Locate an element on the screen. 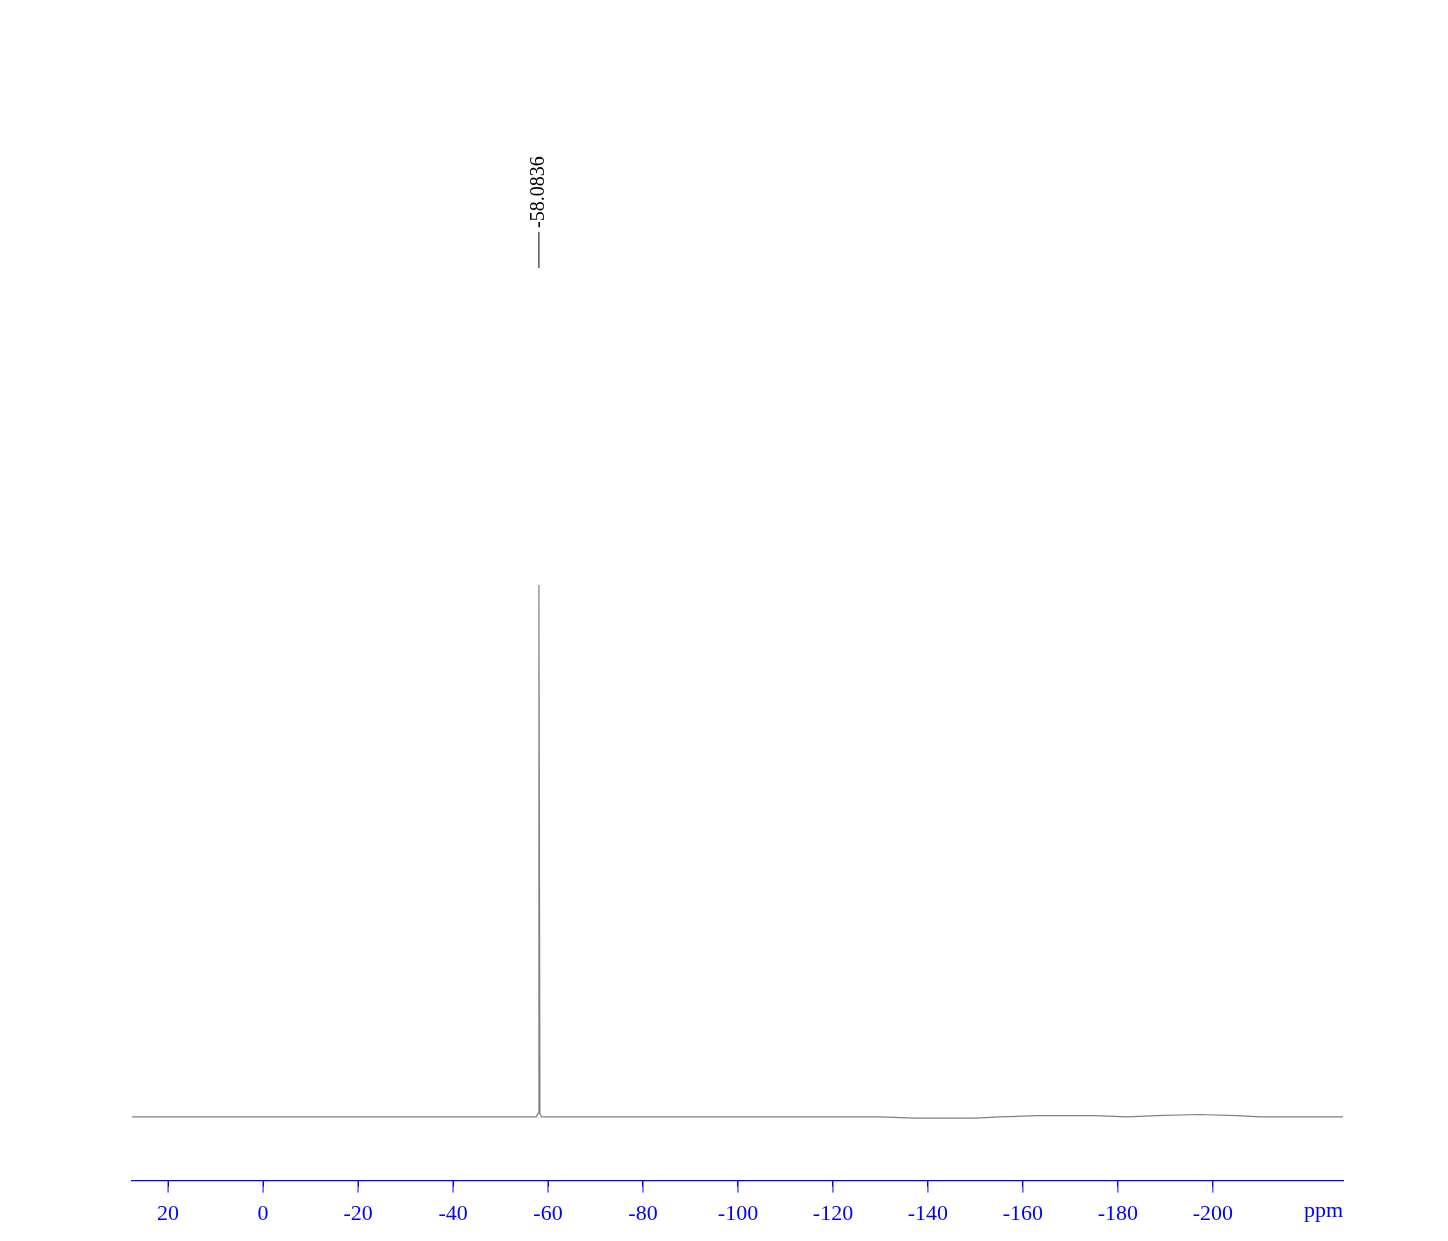 Image resolution: width=1448 pixels, height=1241 pixels. x-tick-label: -160 is located at coordinates (1023, 1212).